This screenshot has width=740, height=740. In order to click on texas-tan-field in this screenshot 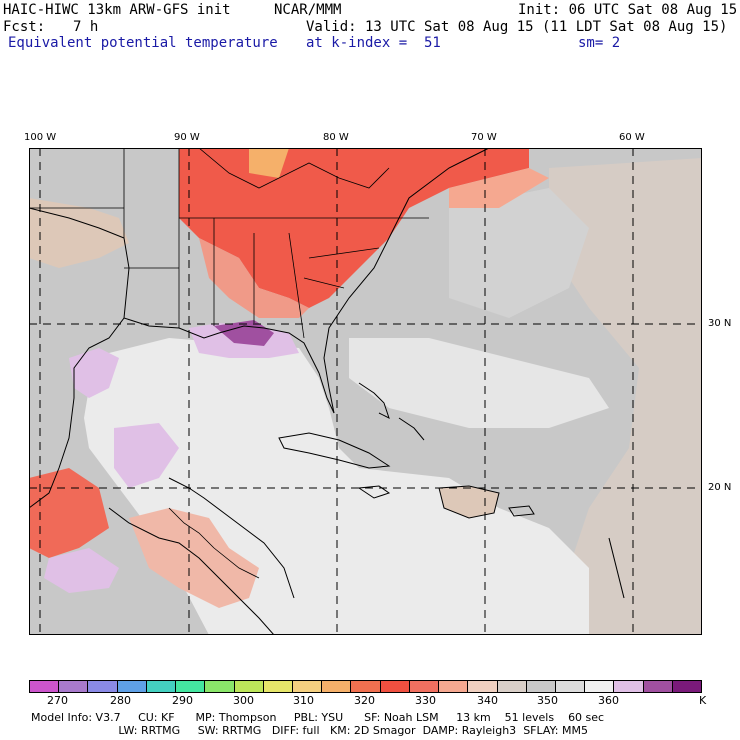, I will do `click(79, 233)`.